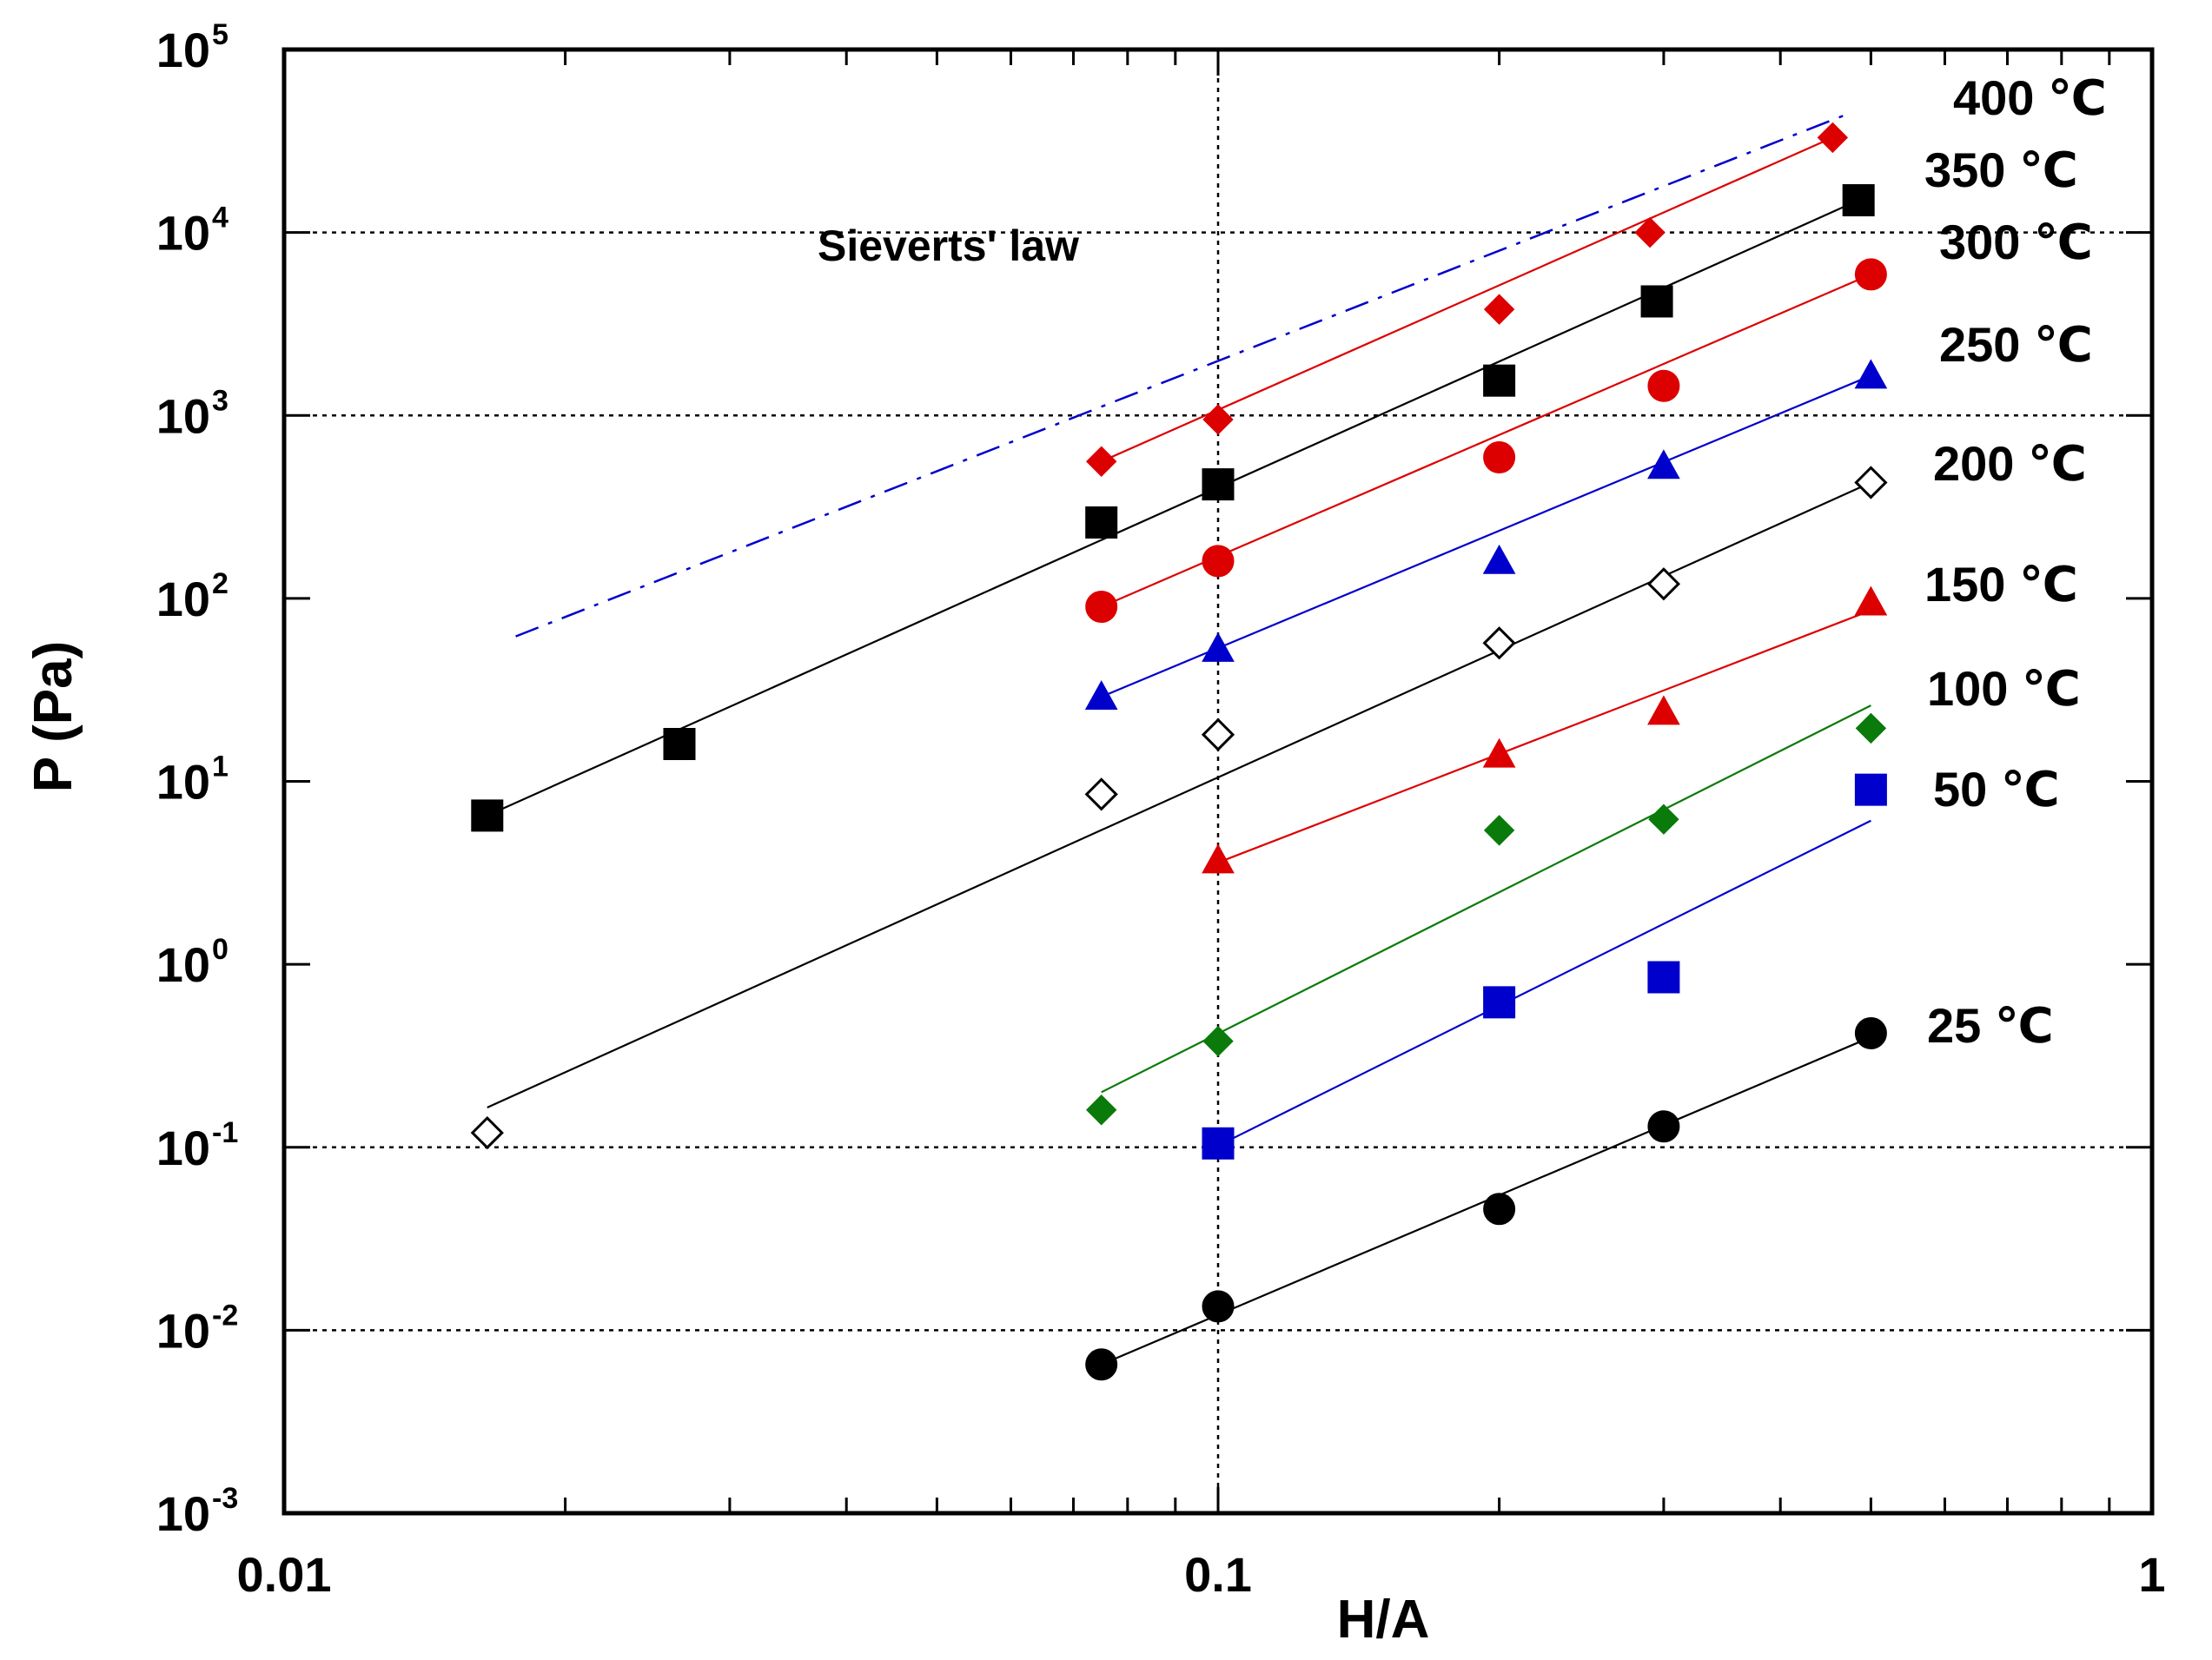  Describe the element at coordinates (1990, 1025) in the screenshot. I see `series-label: 25 ℃` at that location.